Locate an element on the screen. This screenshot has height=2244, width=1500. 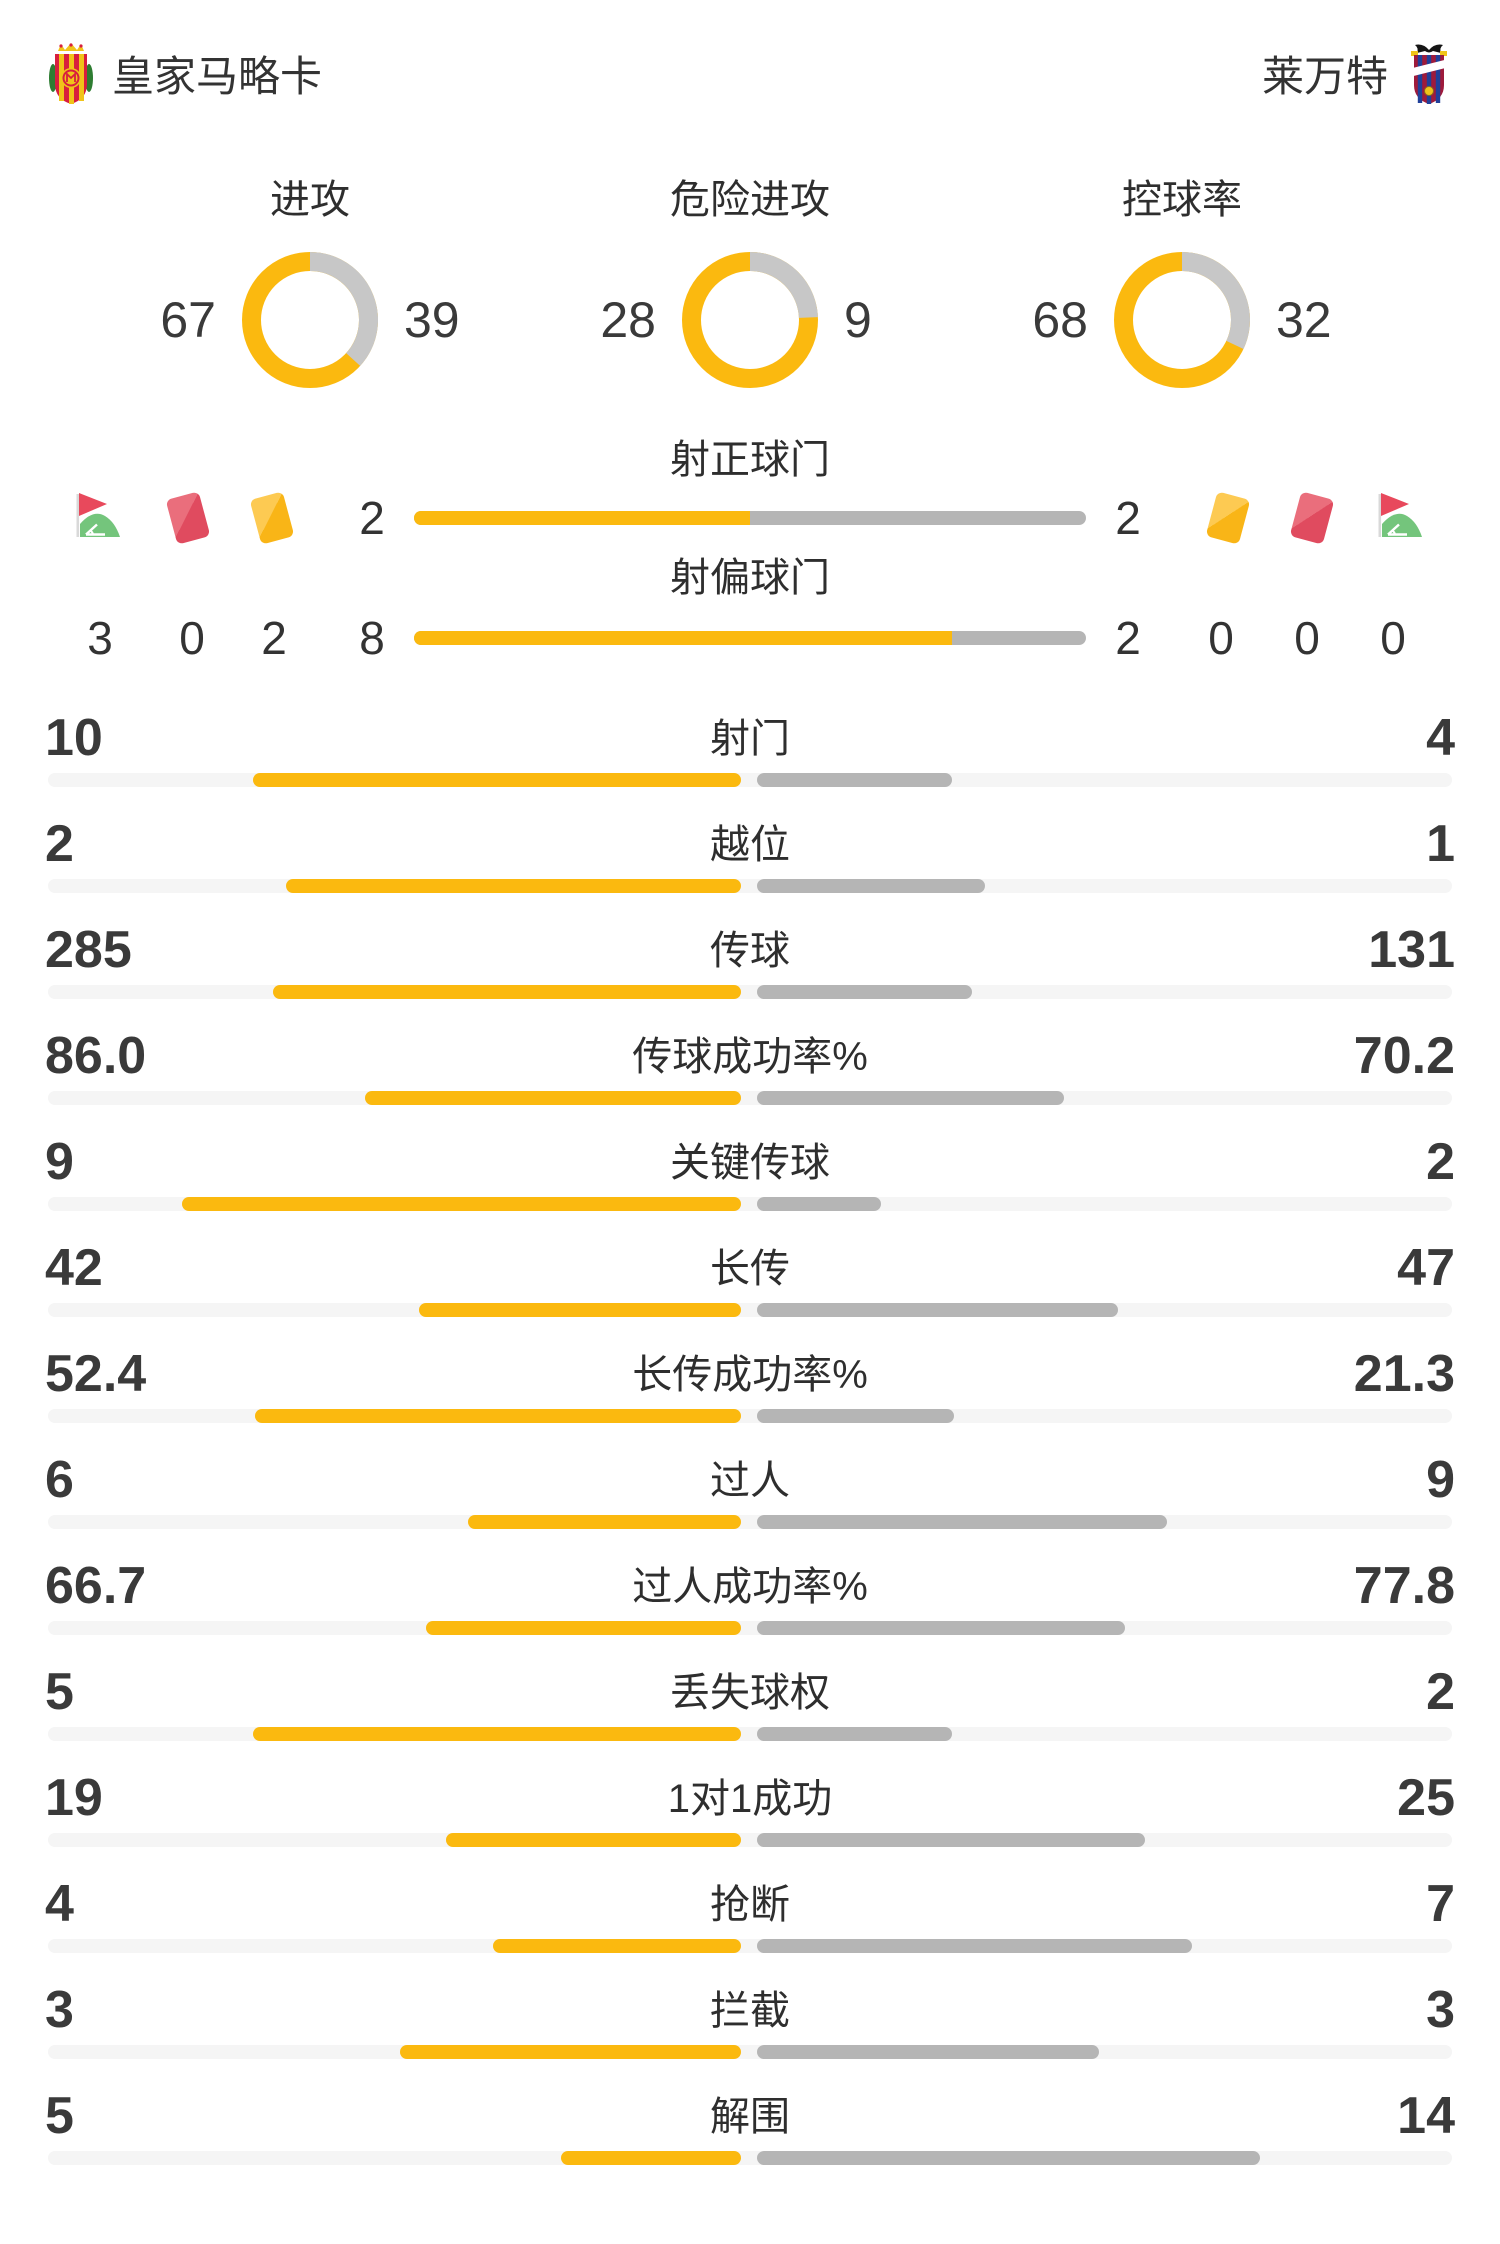
stat-row: 10 射门 4 is located at coordinates (750, 745).